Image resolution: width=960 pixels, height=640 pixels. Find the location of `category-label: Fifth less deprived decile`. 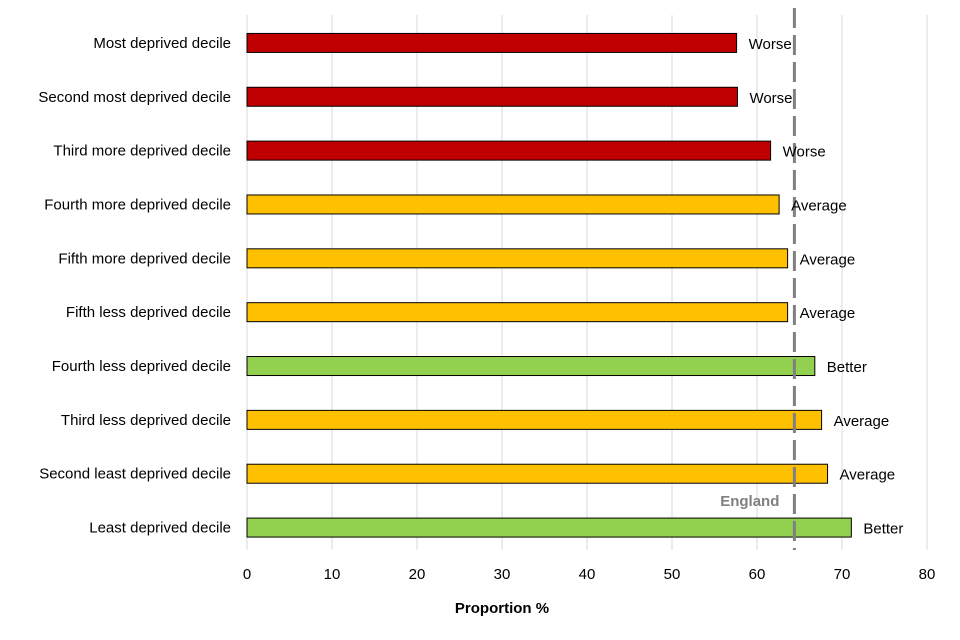

category-label: Fifth less deprived decile is located at coordinates (148, 312).